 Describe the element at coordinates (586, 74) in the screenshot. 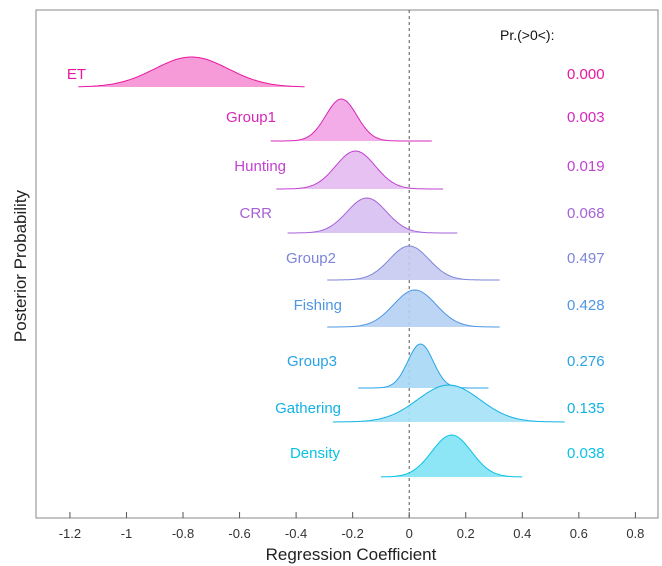

I see `prob-value-et: 0.000` at that location.